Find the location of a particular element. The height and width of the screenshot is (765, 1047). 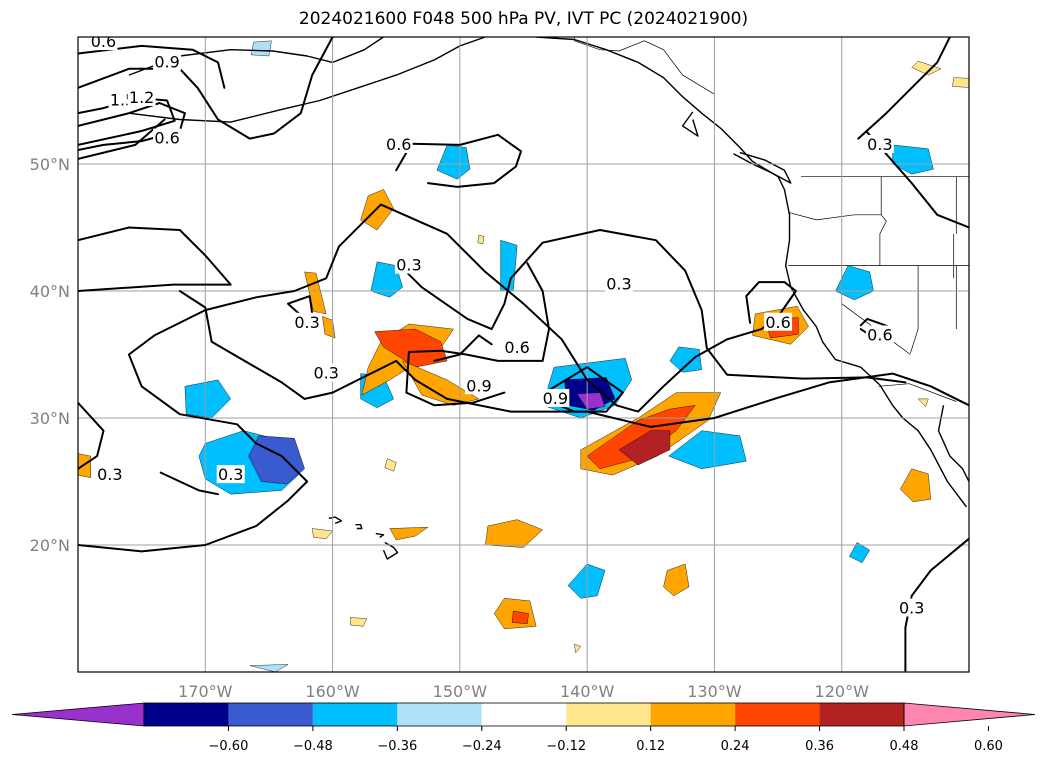

contour-label: 1.2 is located at coordinates (141, 97).